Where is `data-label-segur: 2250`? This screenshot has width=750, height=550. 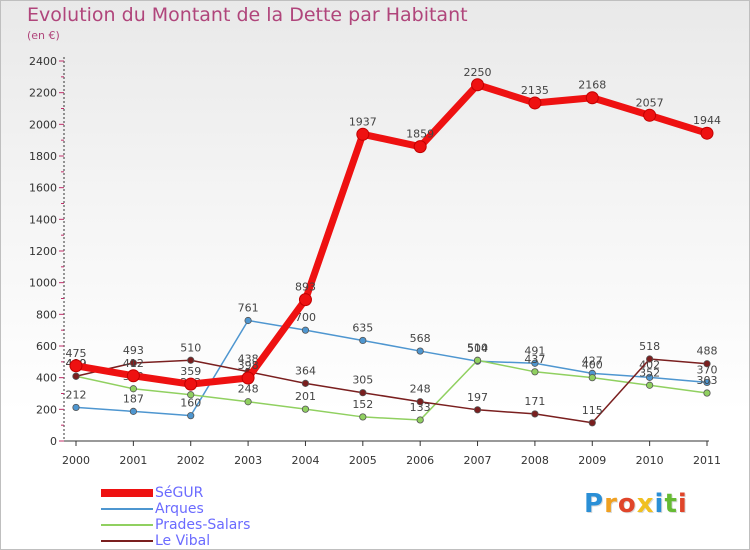
data-label-segur: 2250 is located at coordinates (478, 72).